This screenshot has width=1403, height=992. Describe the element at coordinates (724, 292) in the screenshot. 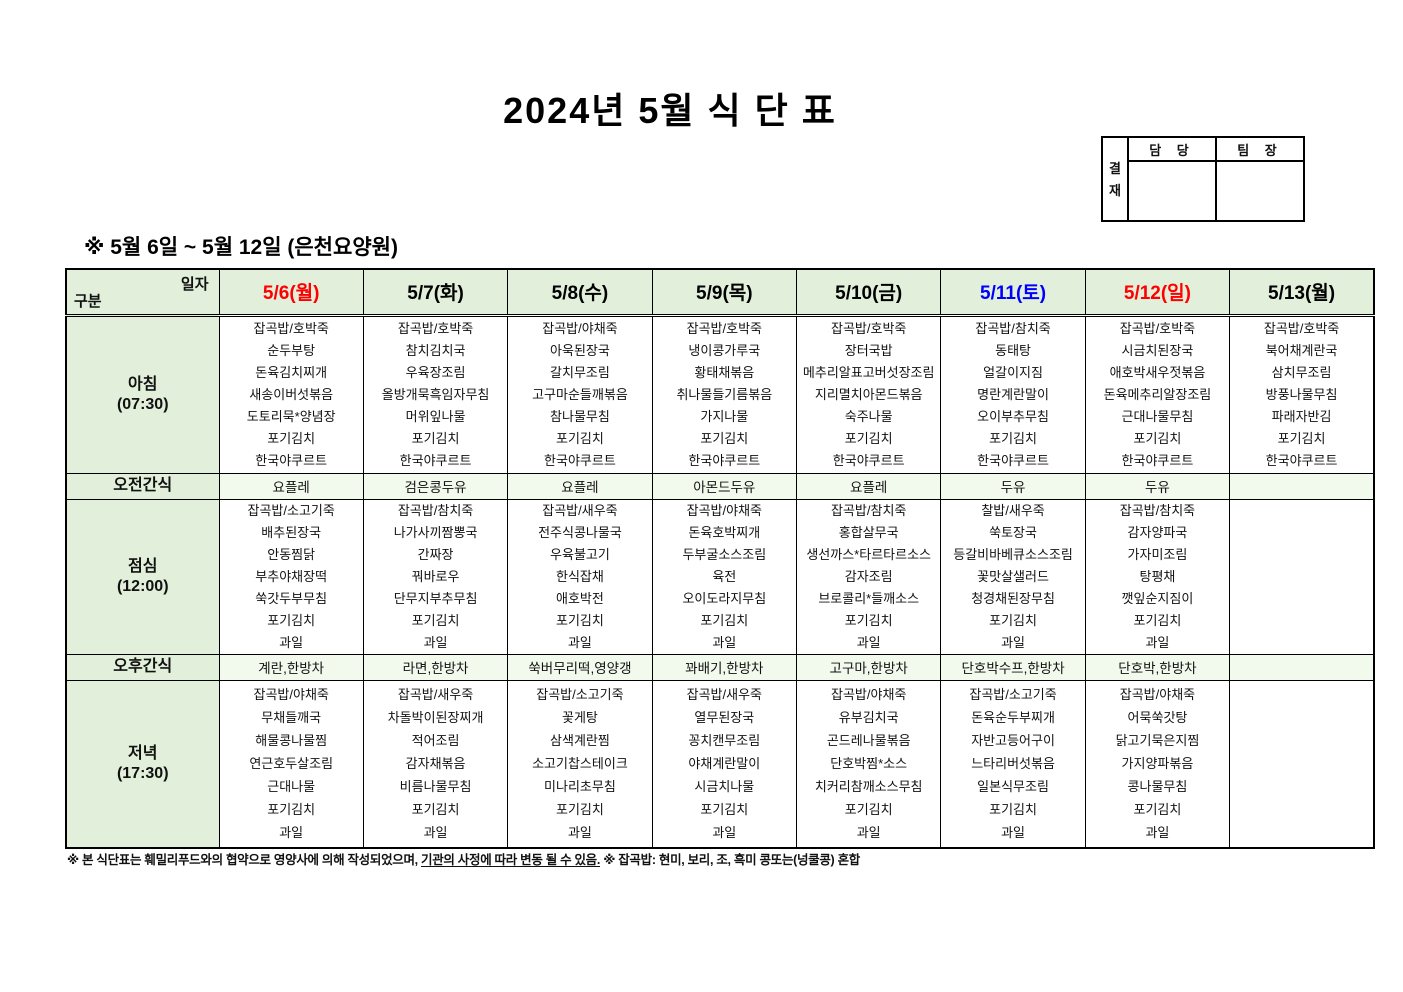

I see `day-header-5-9: 5/9(목)` at that location.